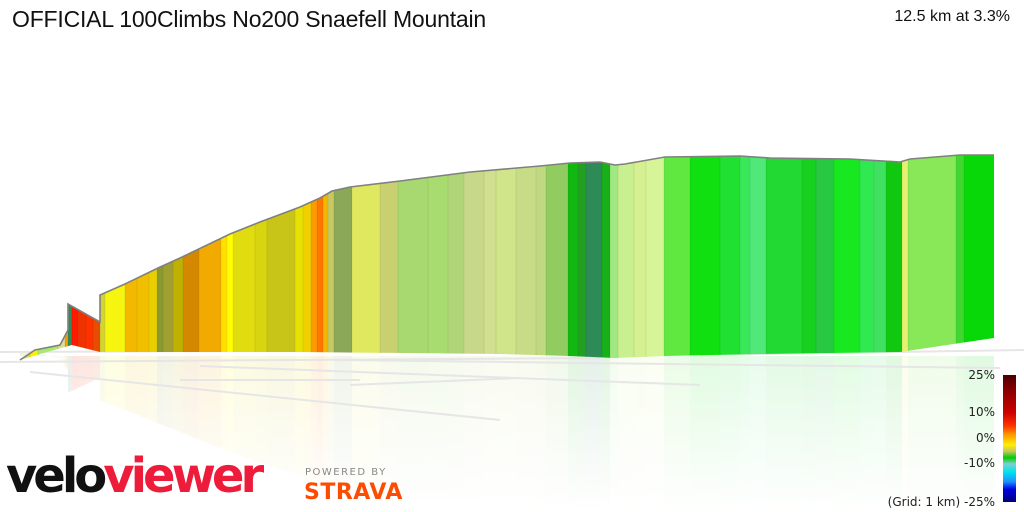 This screenshot has height=512, width=1024. I want to click on legend-label-25: 25%, so click(981, 375).